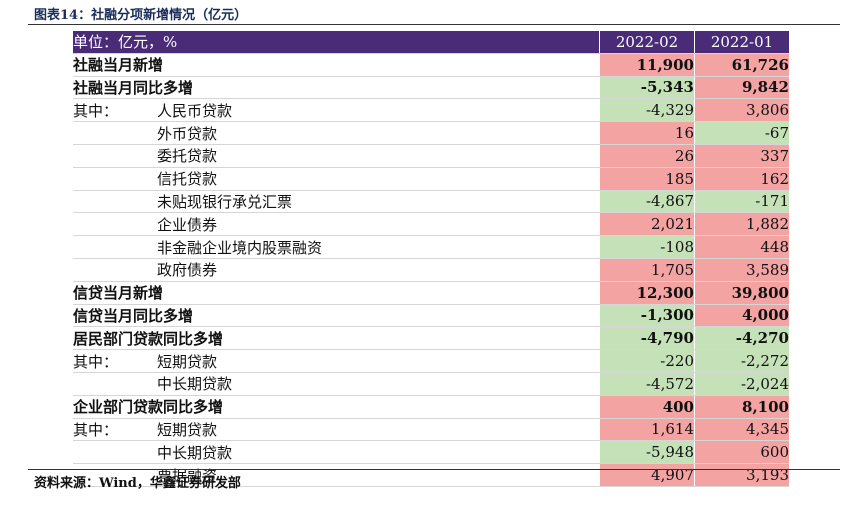 The image size is (842, 506). I want to click on header-unit-label: 单位：亿元，%, so click(336, 42).